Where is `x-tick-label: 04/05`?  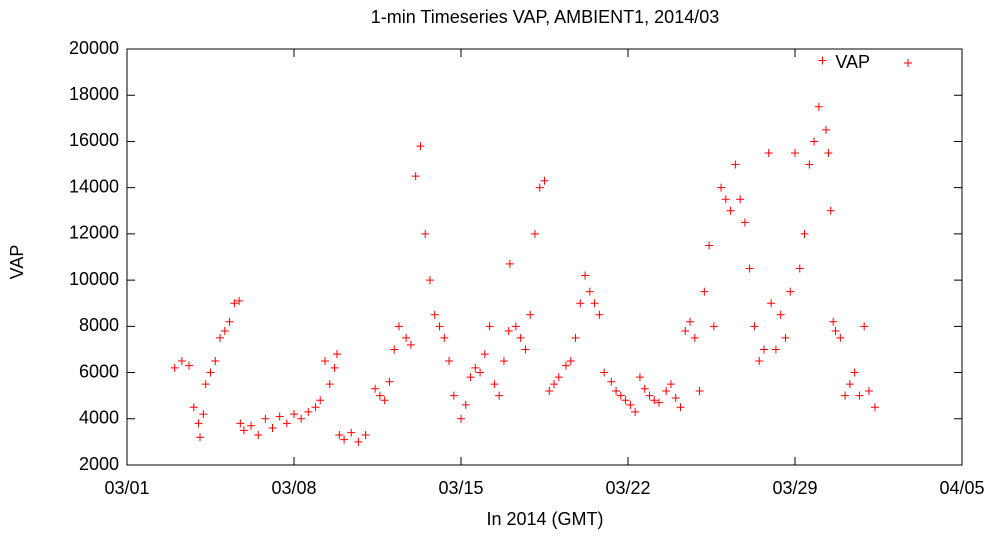
x-tick-label: 04/05 is located at coordinates (961, 488).